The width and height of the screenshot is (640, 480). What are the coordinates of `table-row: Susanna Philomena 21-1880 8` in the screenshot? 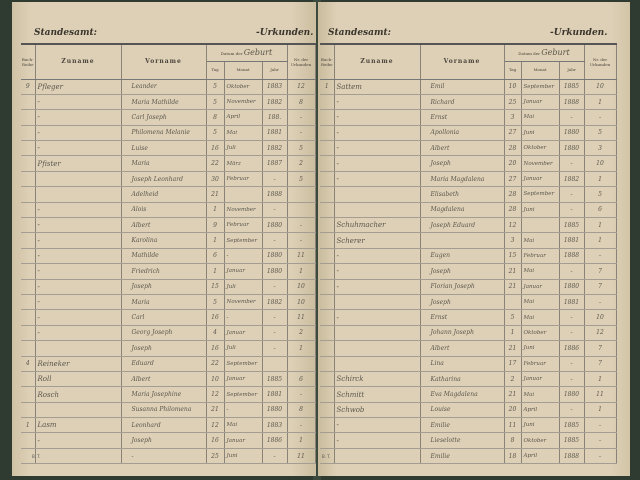 It's located at (168, 410).